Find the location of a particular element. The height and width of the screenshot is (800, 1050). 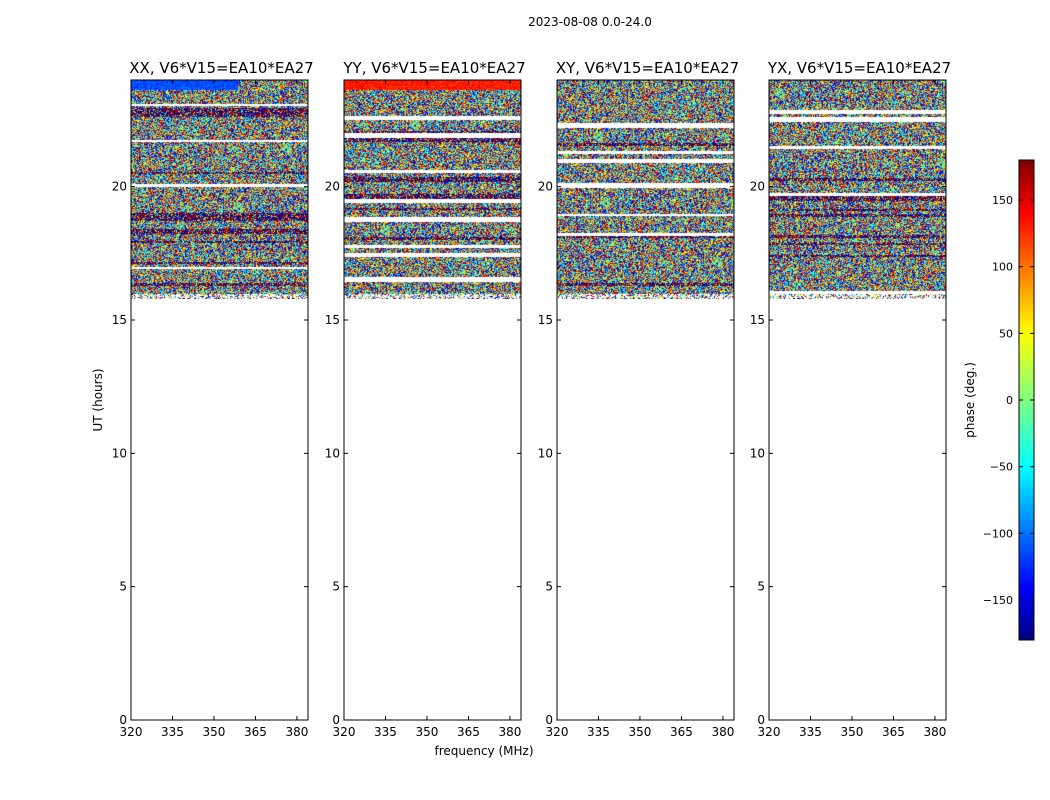

x-axis-label: frequency (MHz) is located at coordinates (483, 751).